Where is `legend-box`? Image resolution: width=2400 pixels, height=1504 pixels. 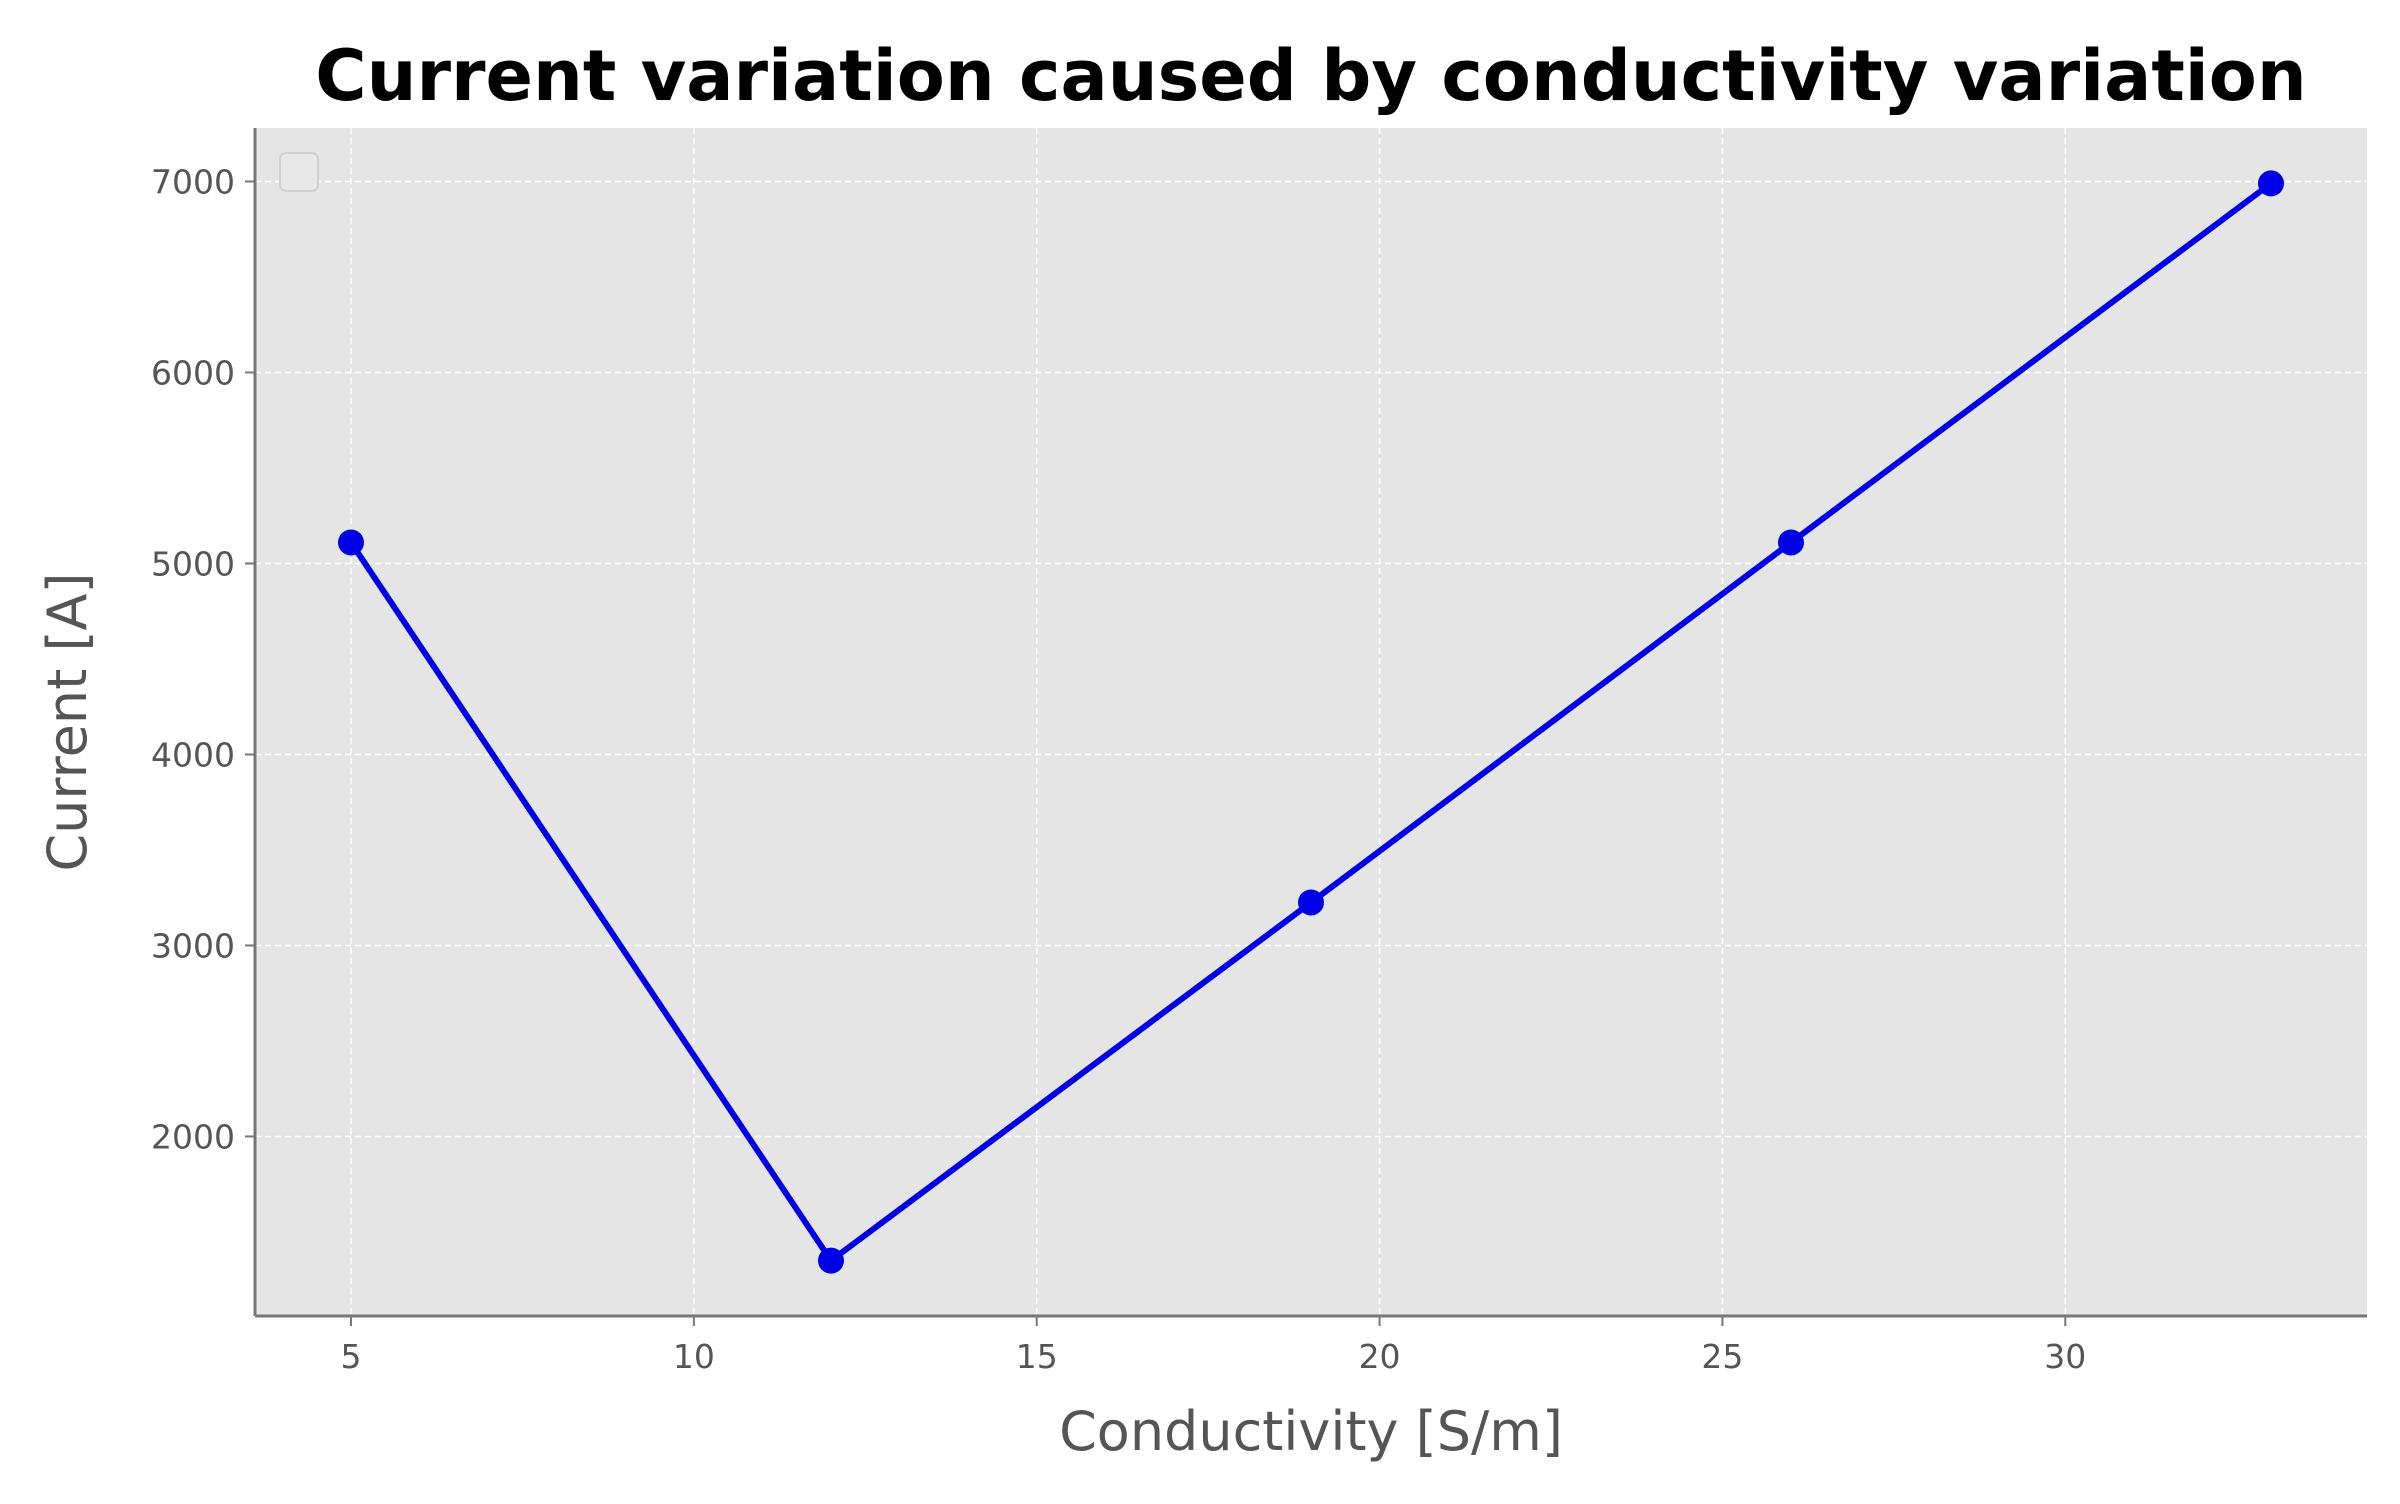
legend-box is located at coordinates (299, 172).